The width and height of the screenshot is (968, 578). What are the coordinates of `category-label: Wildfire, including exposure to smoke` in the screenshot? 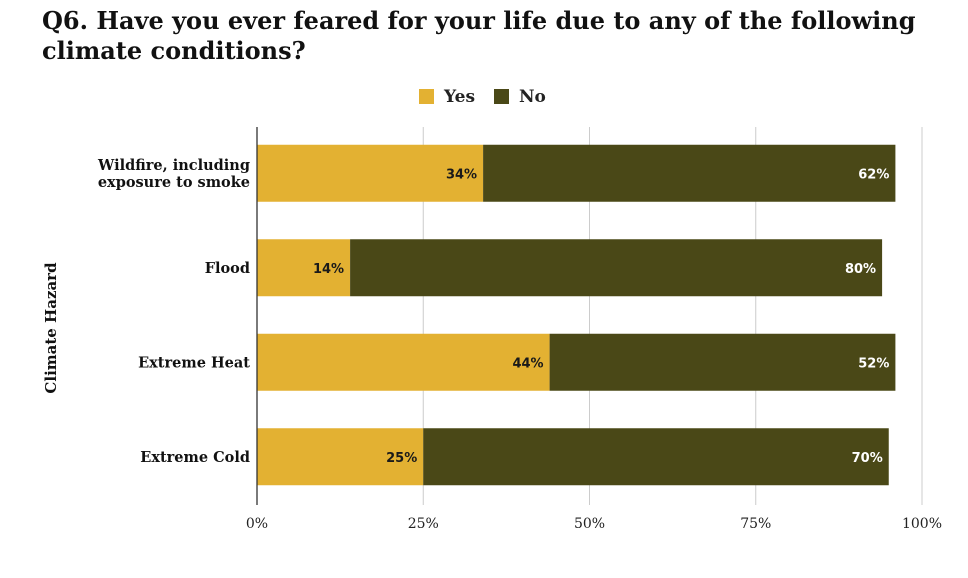 It's located at (173, 174).